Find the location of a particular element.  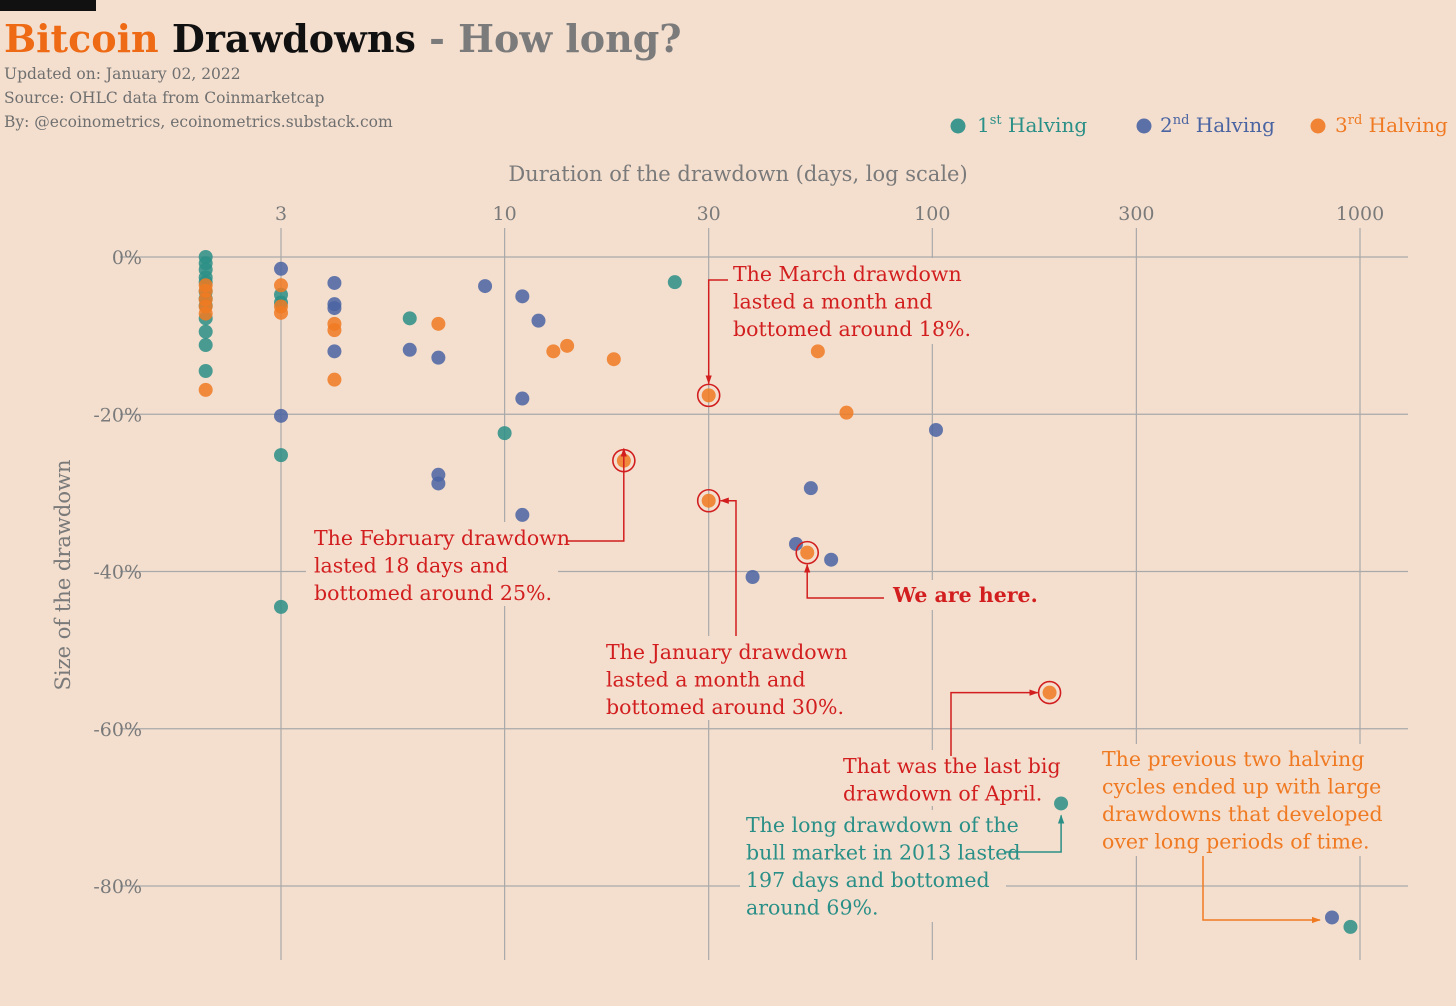

x-tick-label: 100 is located at coordinates (932, 214).